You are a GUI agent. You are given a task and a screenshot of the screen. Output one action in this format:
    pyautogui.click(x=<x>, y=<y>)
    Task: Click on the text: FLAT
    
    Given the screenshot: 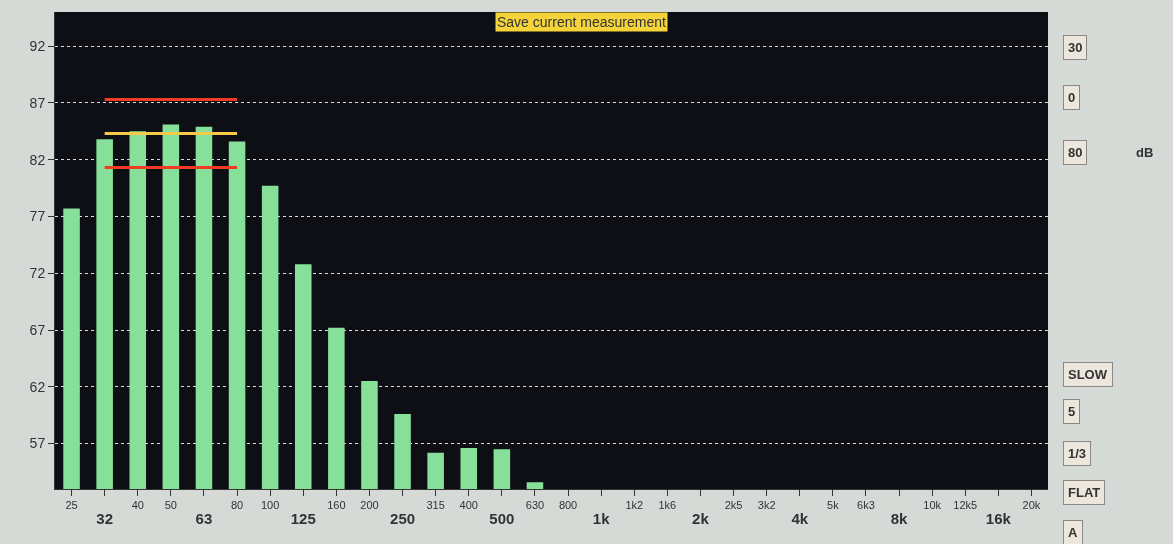 What is the action you would take?
    pyautogui.click(x=1084, y=492)
    